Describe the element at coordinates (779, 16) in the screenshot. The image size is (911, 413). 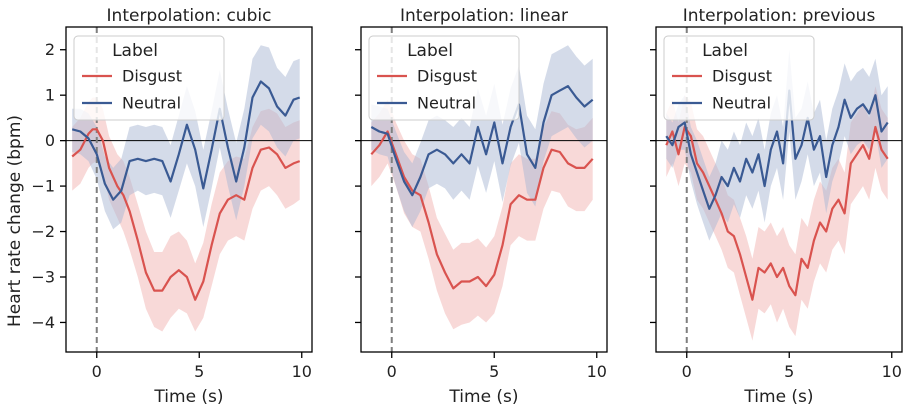
I see `chart-title: Interpolation: previous` at that location.